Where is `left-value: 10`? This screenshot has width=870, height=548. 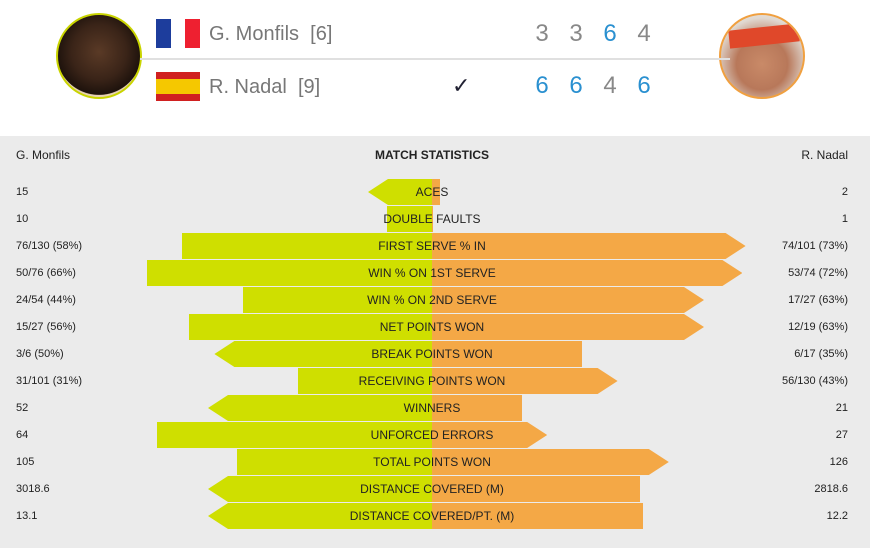
left-value: 10 is located at coordinates (22, 219).